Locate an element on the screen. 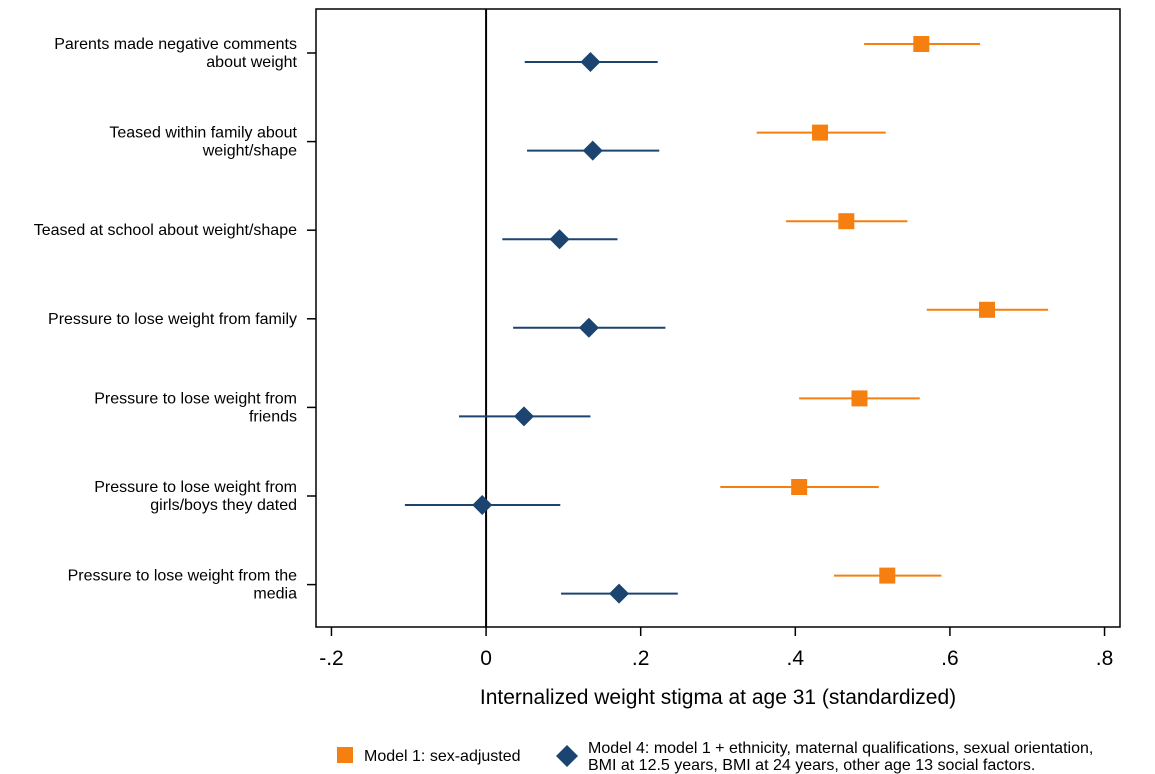 The image size is (1155, 774). category-label: weight/shape is located at coordinates (249, 151).